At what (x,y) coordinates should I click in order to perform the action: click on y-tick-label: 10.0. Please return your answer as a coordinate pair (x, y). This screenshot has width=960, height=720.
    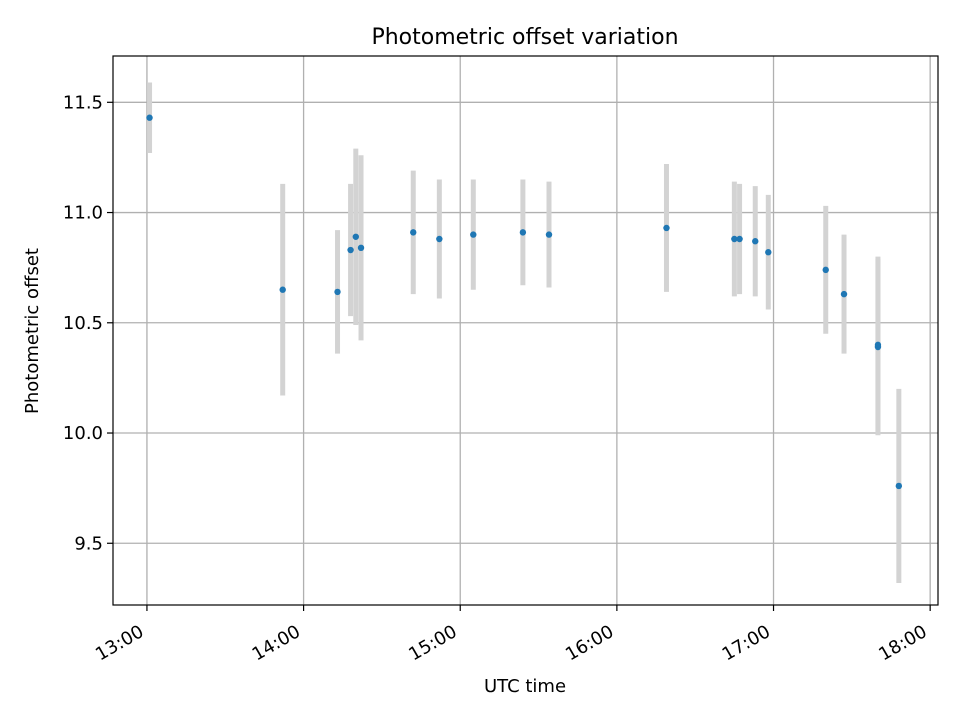
    Looking at the image, I should click on (83, 433).